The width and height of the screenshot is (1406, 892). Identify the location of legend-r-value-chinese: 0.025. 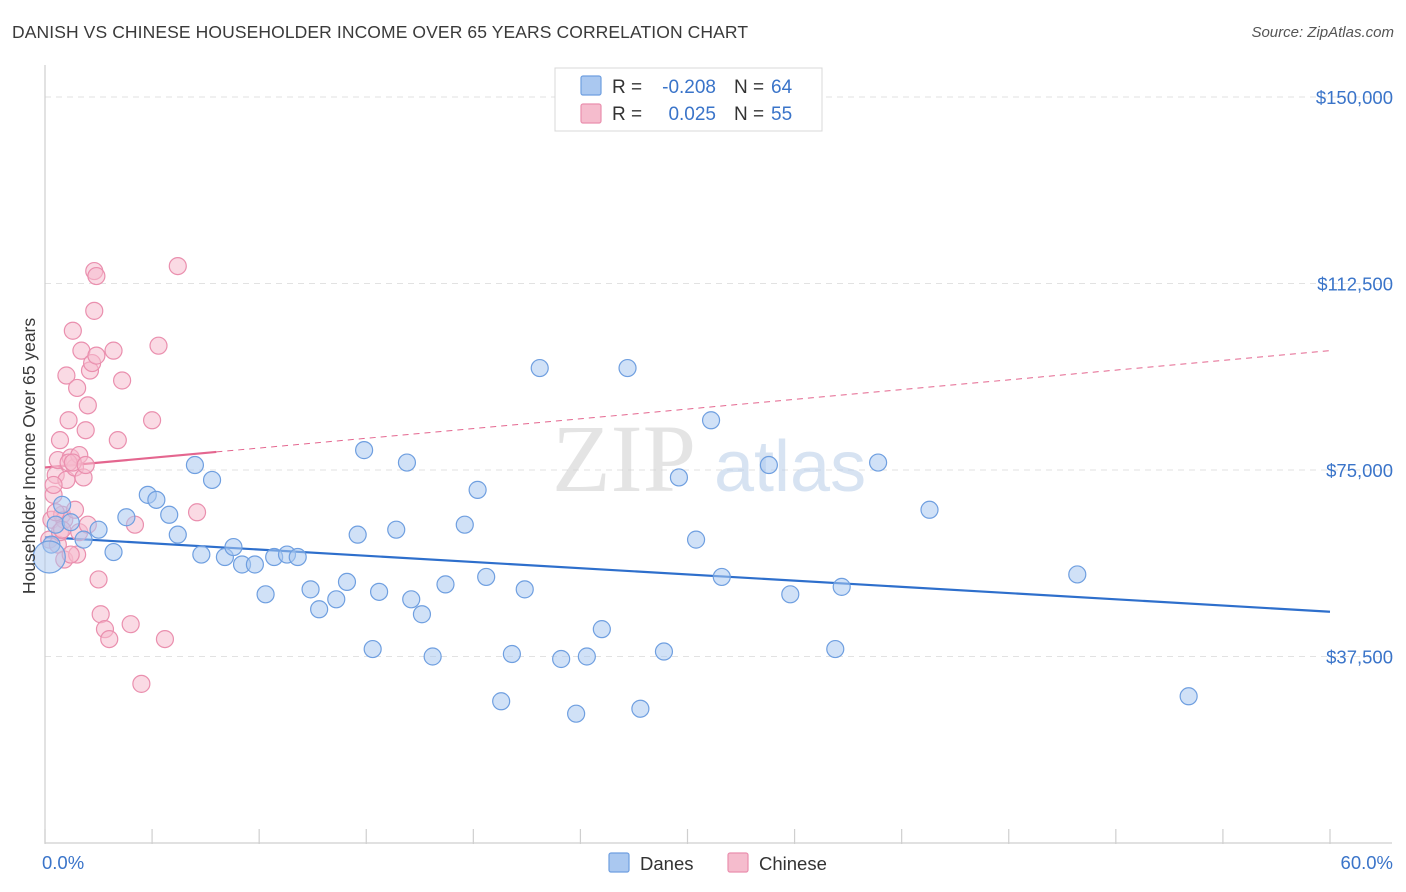
(692, 114).